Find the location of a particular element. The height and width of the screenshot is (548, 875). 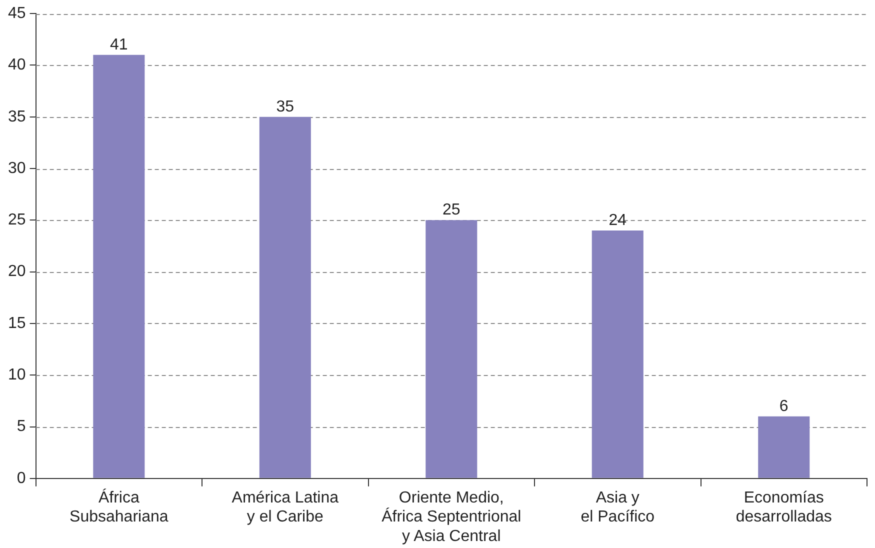

y-tick-label: 45 is located at coordinates (17, 13).